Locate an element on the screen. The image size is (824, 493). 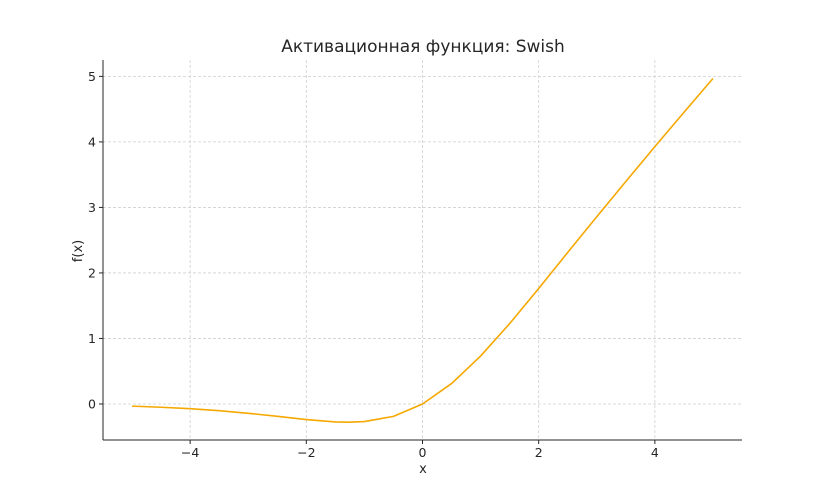
x-tick-label: 0 is located at coordinates (423, 452).